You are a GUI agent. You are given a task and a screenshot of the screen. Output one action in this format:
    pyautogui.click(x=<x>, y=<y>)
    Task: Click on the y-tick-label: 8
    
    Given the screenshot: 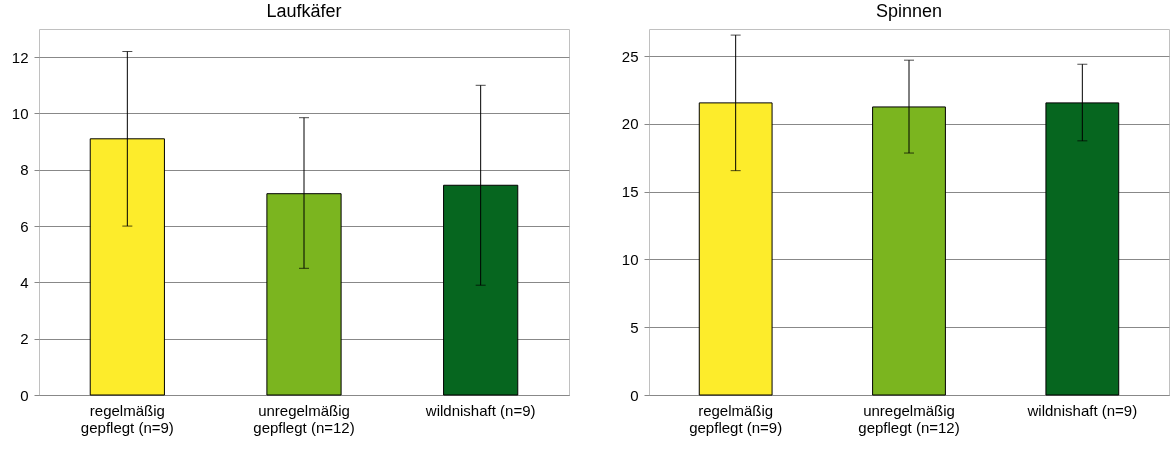 What is the action you would take?
    pyautogui.click(x=24, y=170)
    